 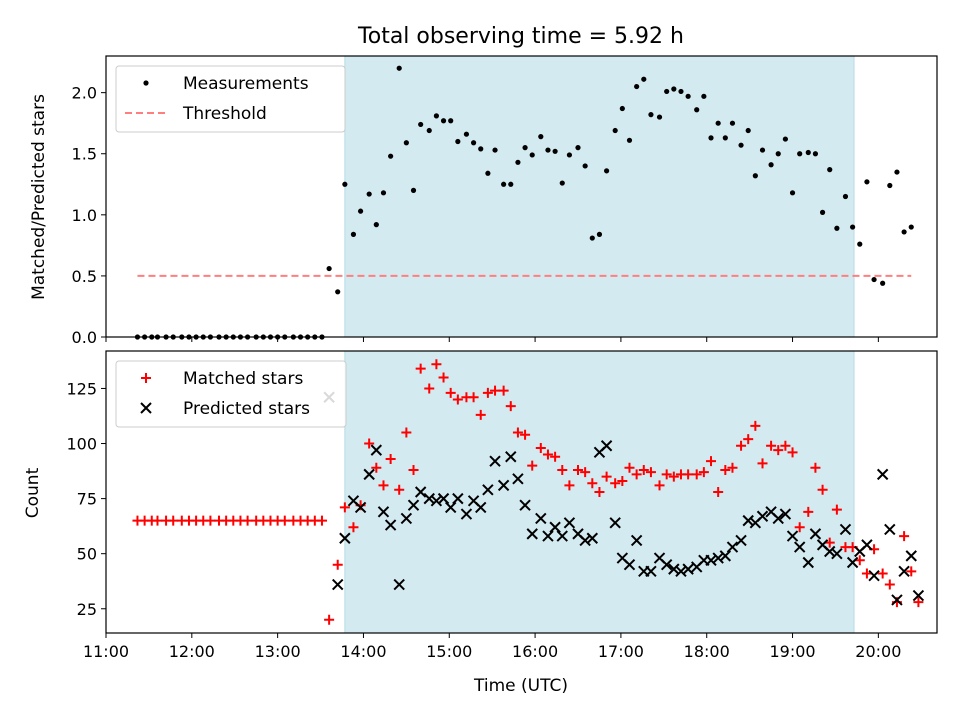 What do you see at coordinates (707, 651) in the screenshot?
I see `x-tick-label: 18:00` at bounding box center [707, 651].